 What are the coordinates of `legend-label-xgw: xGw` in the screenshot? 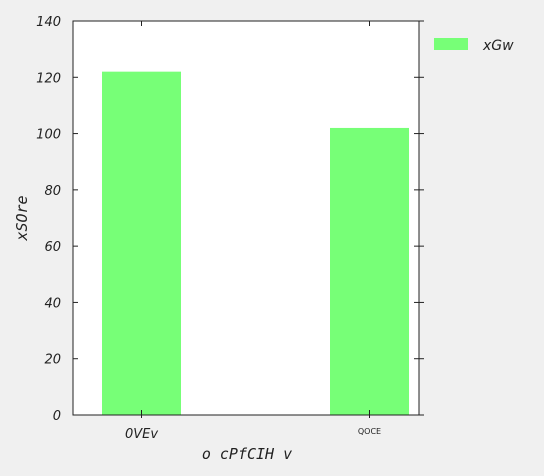 It's located at (498, 46).